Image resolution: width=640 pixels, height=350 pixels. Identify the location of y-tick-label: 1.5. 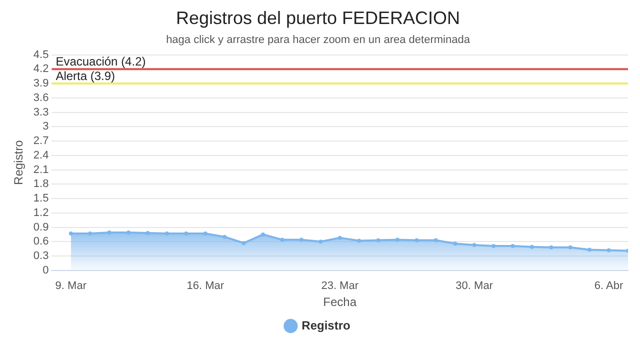
(41, 198).